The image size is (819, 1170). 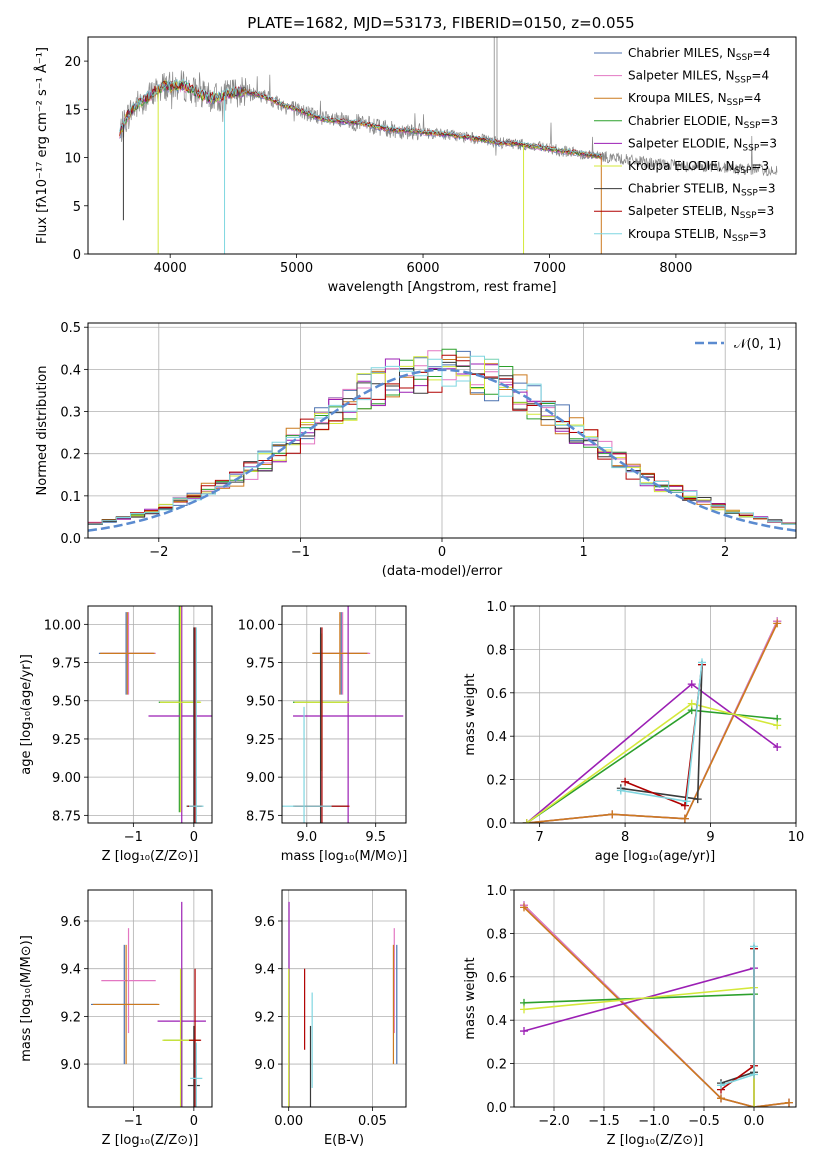 What do you see at coordinates (554, 1121) in the screenshot?
I see `x-tick-label: −2.0` at bounding box center [554, 1121].